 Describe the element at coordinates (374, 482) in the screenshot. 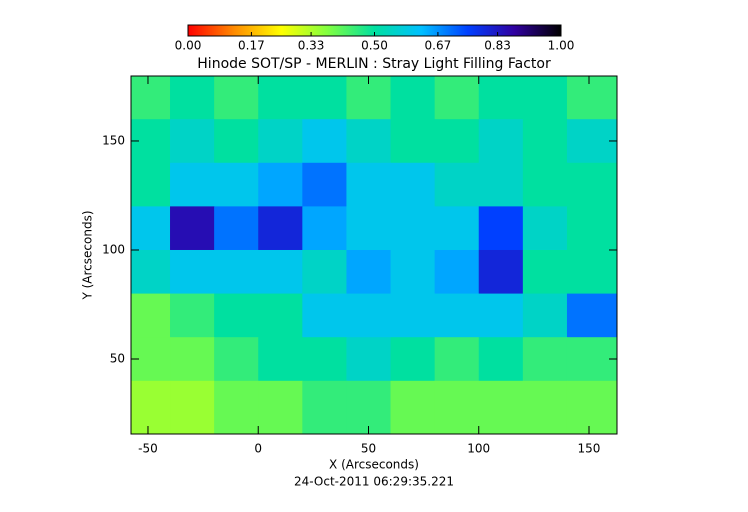

I see `footnote: 24-Oct-2011 06:29:35.221` at that location.